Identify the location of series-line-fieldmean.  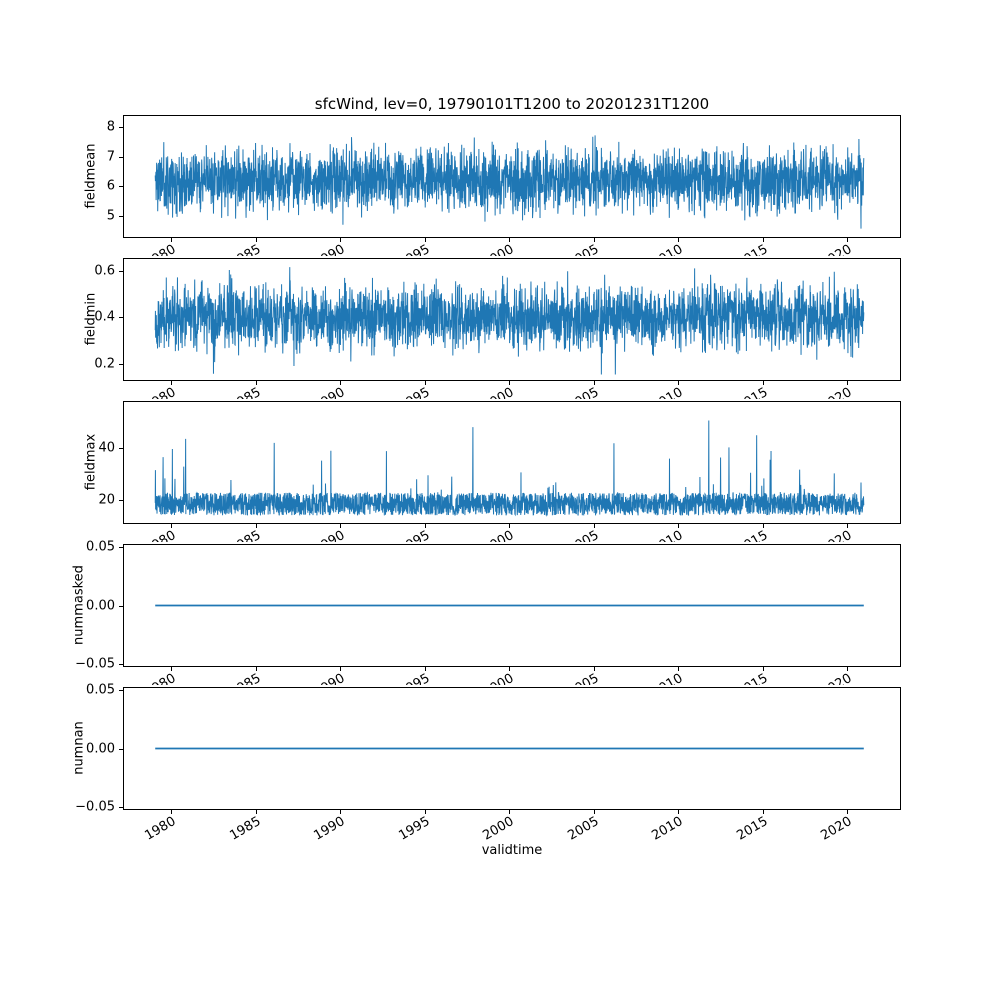
(509, 182).